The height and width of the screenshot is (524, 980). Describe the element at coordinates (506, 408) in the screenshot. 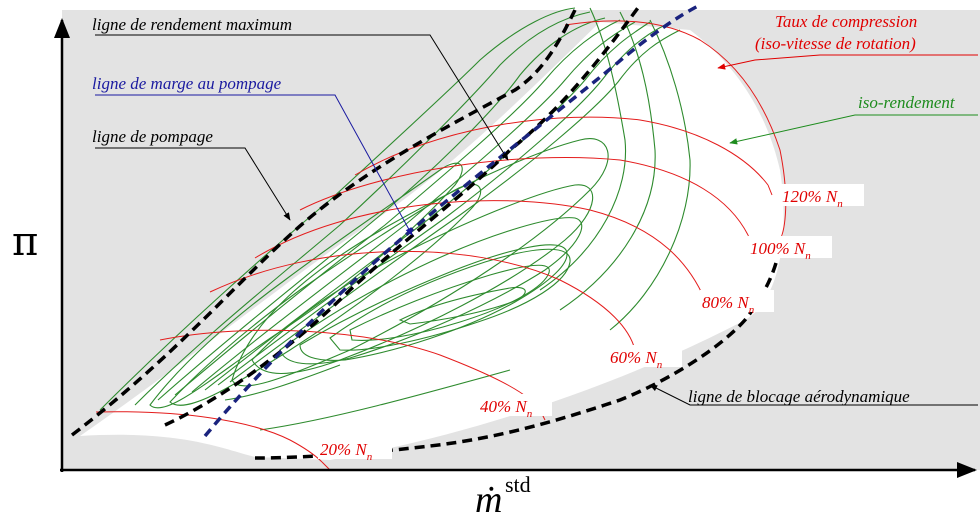

I see `svg-text: 40% Nn` at that location.